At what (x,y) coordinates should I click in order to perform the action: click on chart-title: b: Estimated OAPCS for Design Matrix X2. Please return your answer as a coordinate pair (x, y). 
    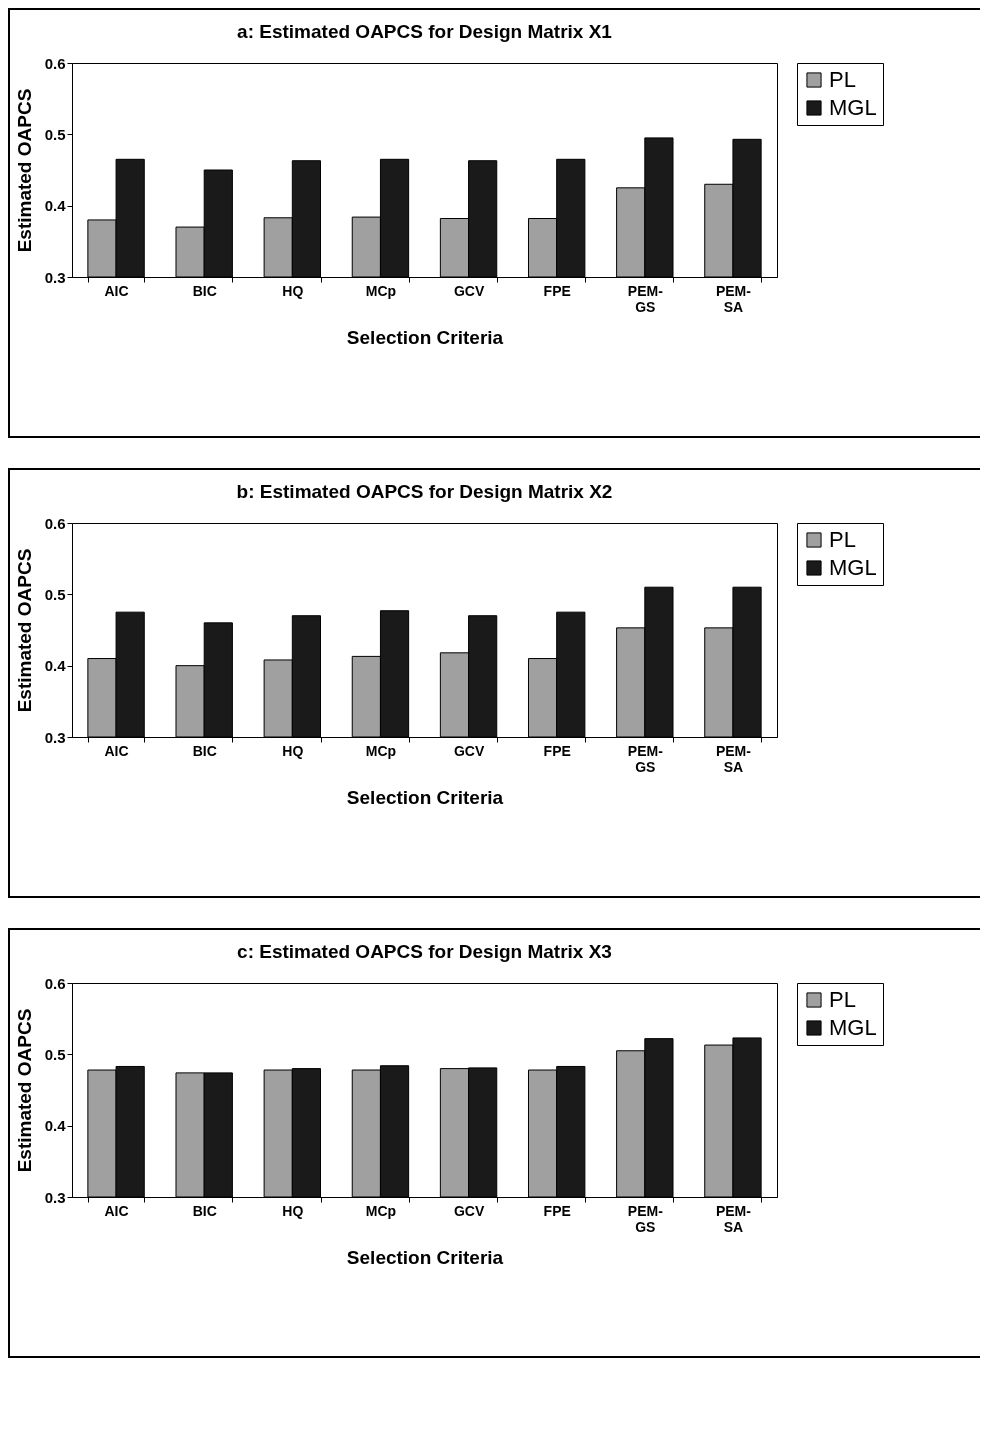
    Looking at the image, I should click on (424, 491).